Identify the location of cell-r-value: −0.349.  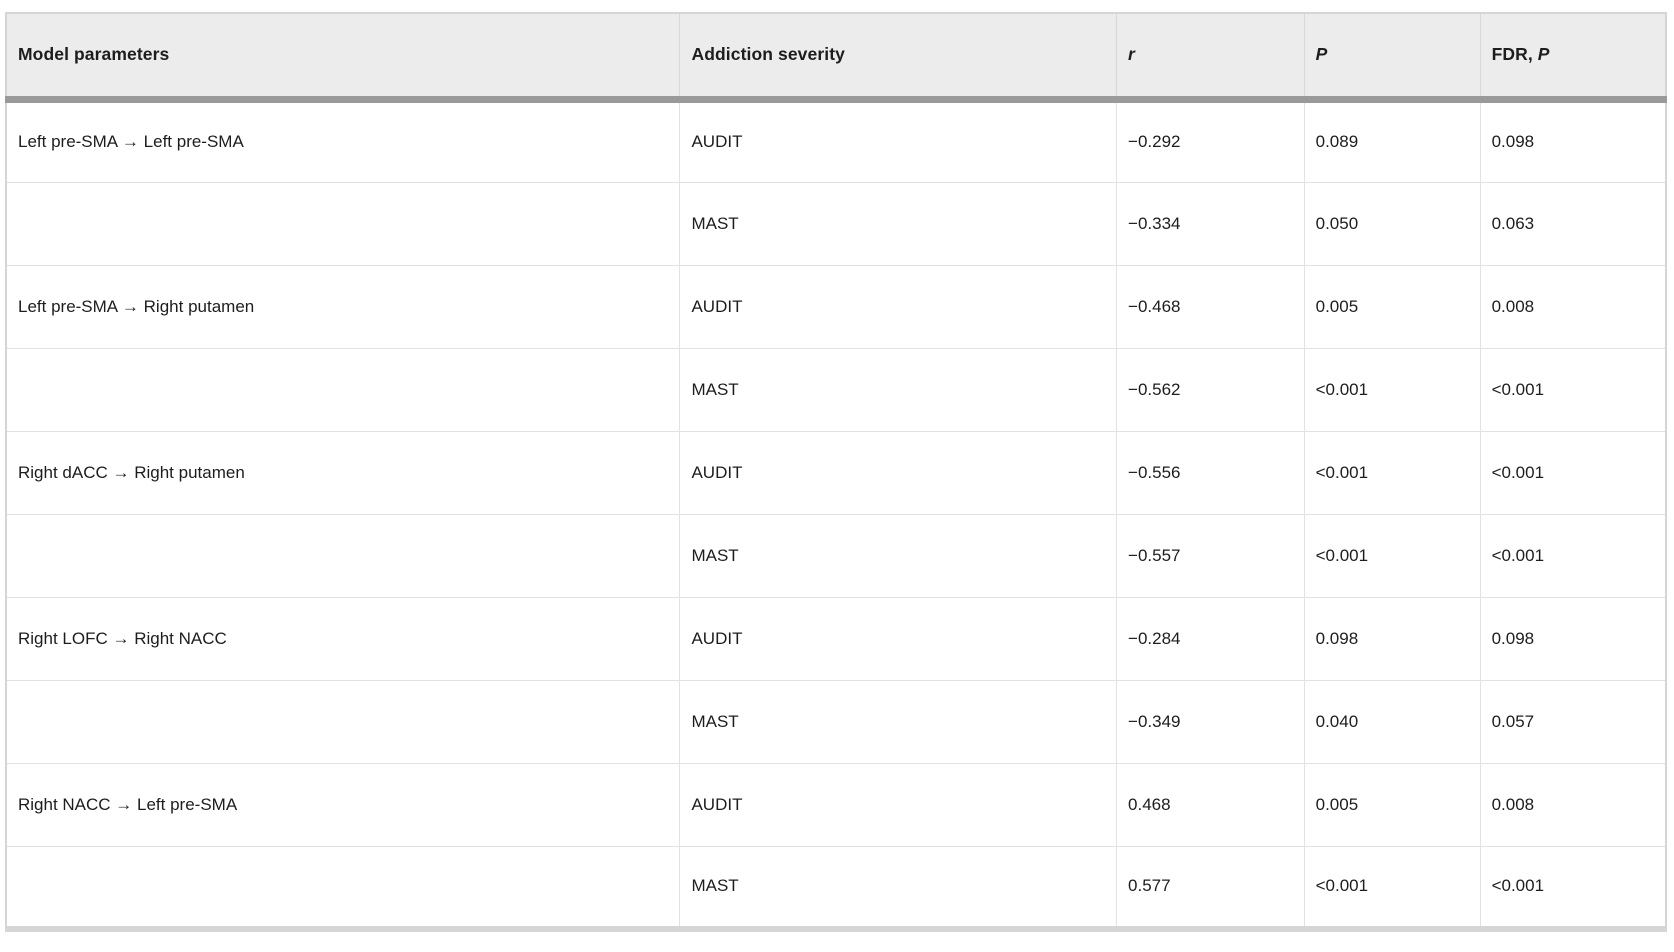
(1210, 721).